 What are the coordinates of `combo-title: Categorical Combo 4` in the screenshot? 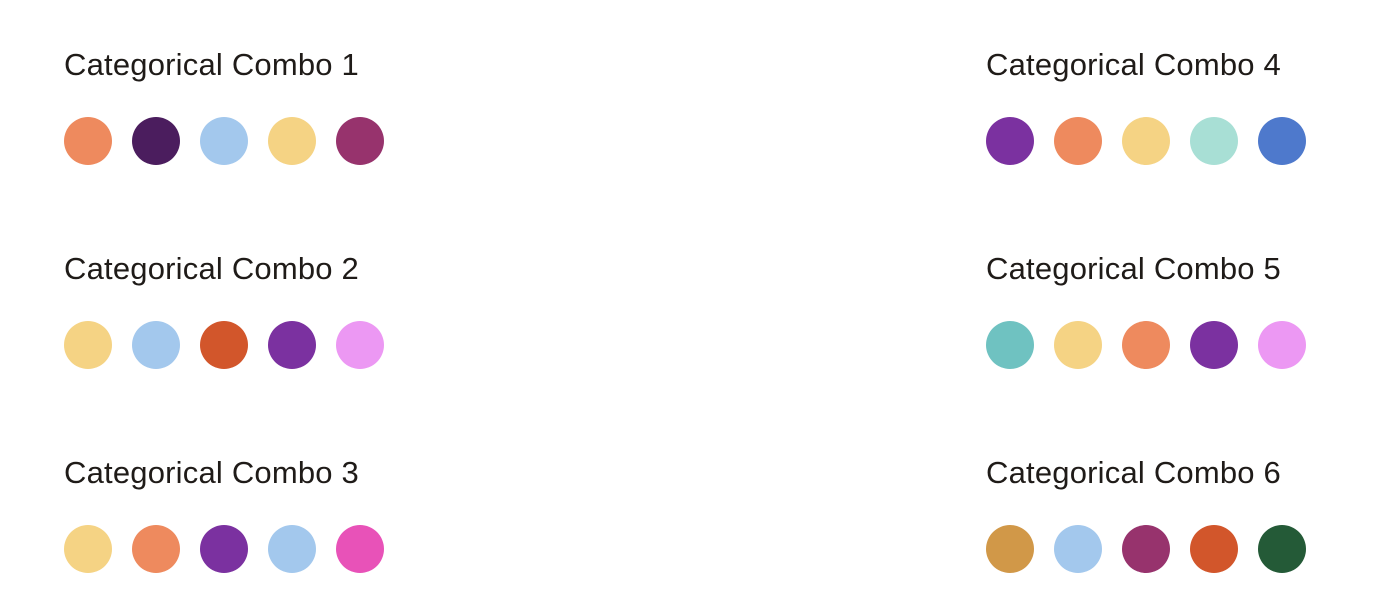 It's located at (1134, 64).